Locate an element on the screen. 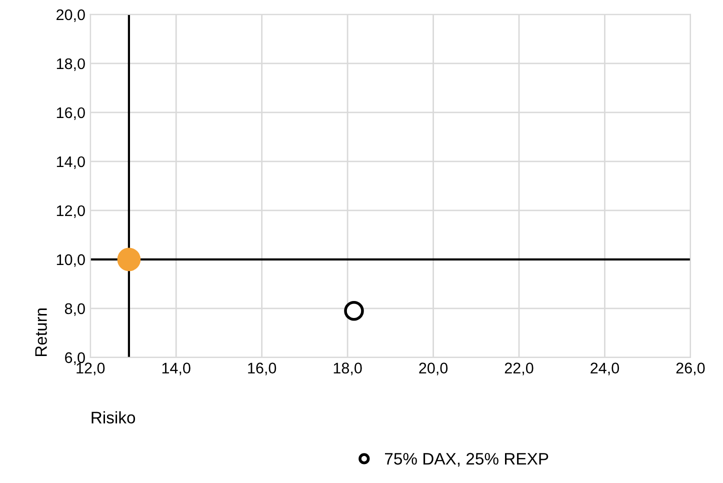 This screenshot has width=723, height=483. y-tick-label: 14,0 is located at coordinates (70, 162).